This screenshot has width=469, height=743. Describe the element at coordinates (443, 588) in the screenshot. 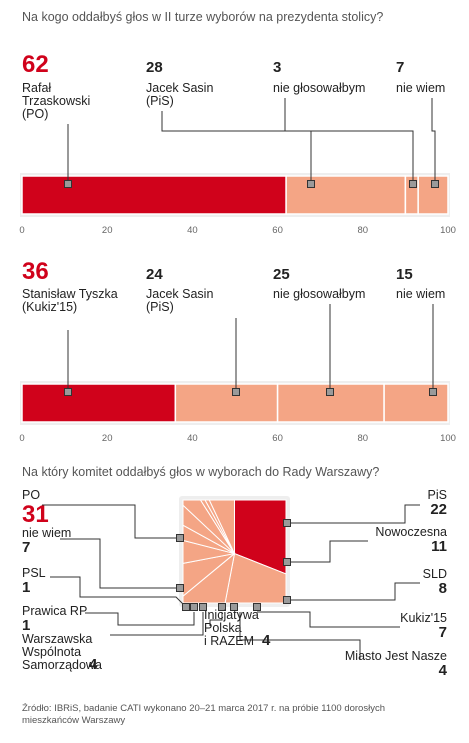

I see `value-label: 8` at that location.